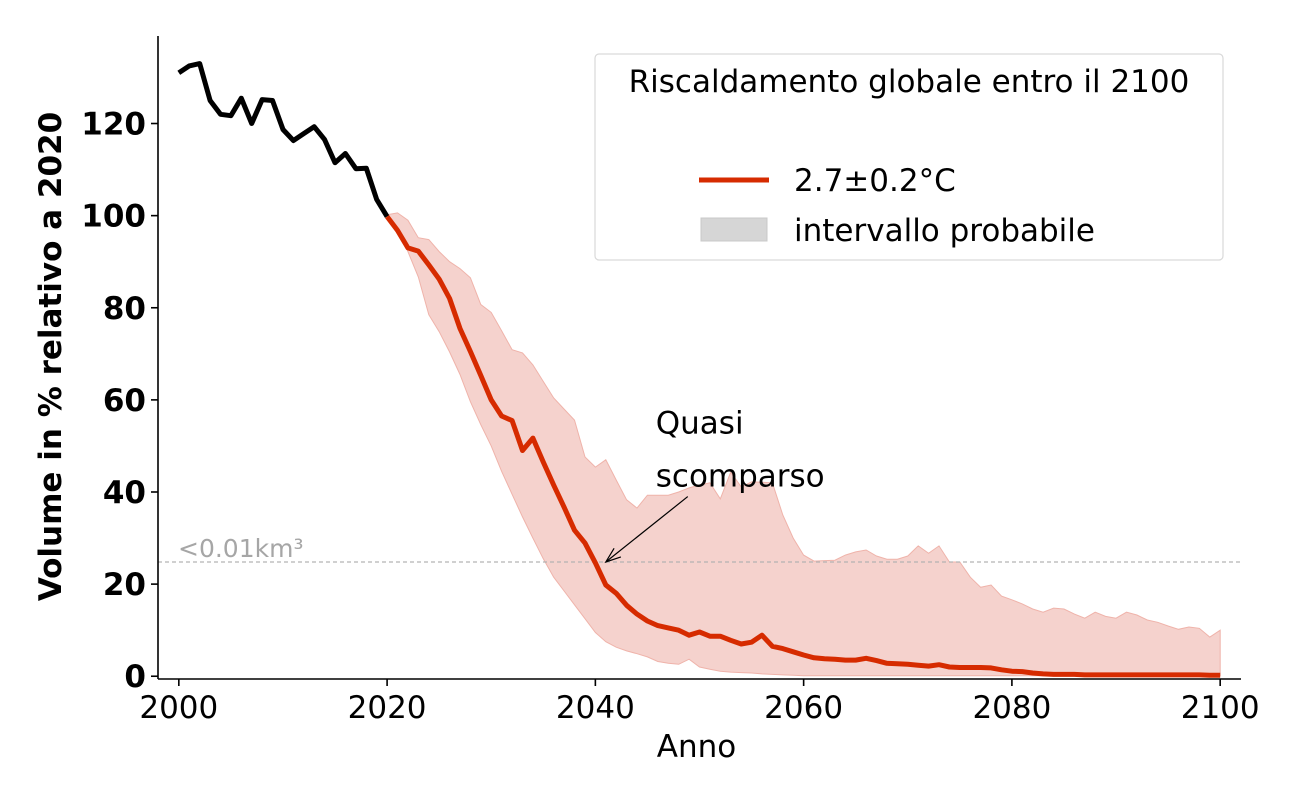 This screenshot has height=800, width=1300. What do you see at coordinates (944, 231) in the screenshot?
I see `legend-entry-likely-range: intervallo probabile` at bounding box center [944, 231].